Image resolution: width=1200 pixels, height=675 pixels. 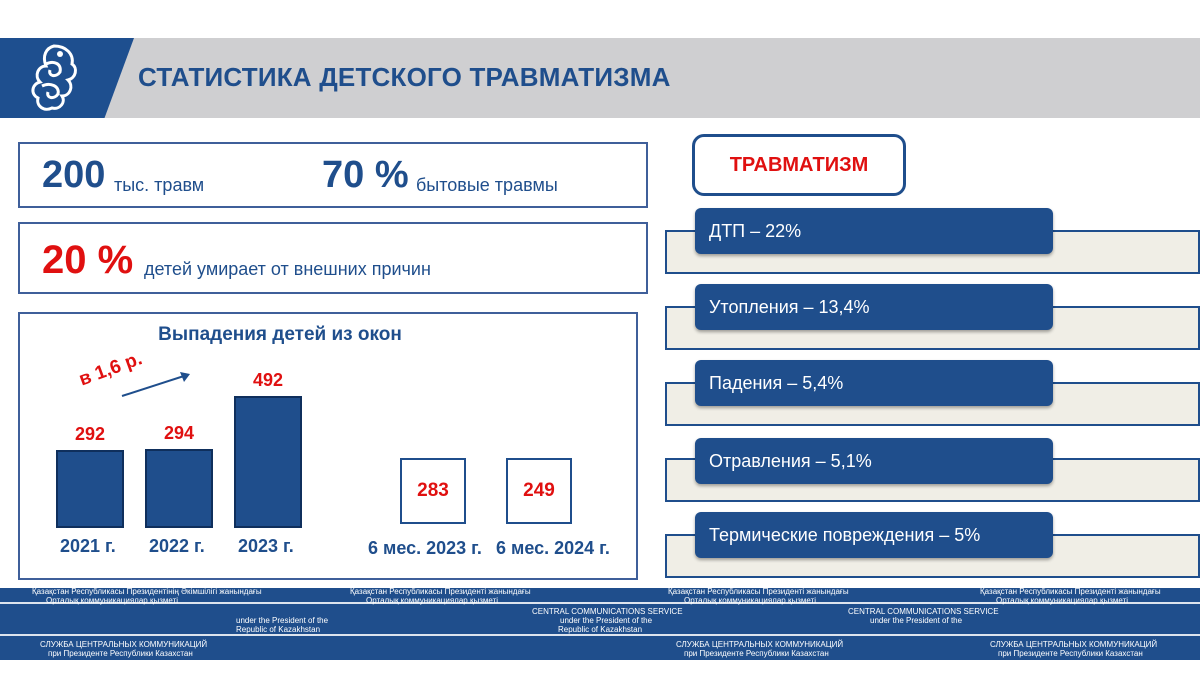 I want to click on trauma-item: ДТП – 22%, so click(x=874, y=231).